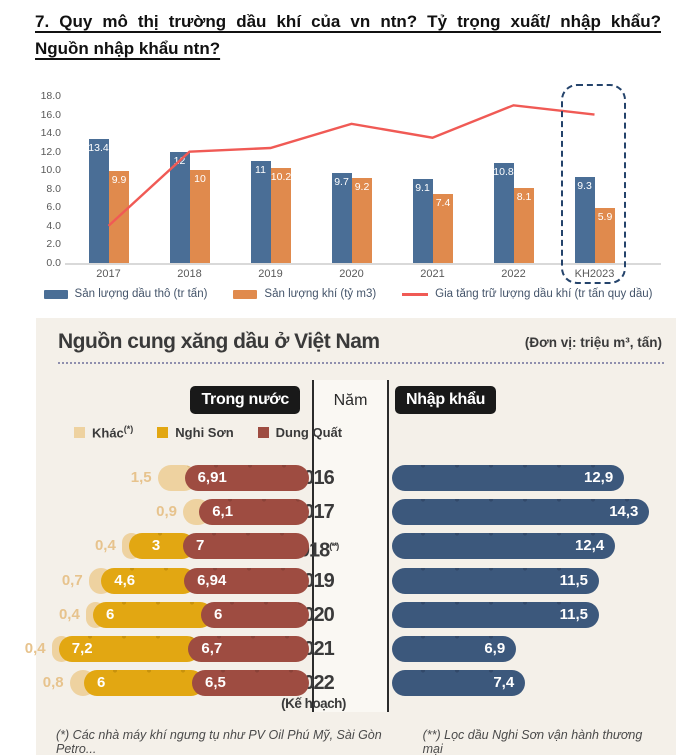 The height and width of the screenshot is (755, 676). I want to click on y-axis-tick: 2.0, so click(53, 244).